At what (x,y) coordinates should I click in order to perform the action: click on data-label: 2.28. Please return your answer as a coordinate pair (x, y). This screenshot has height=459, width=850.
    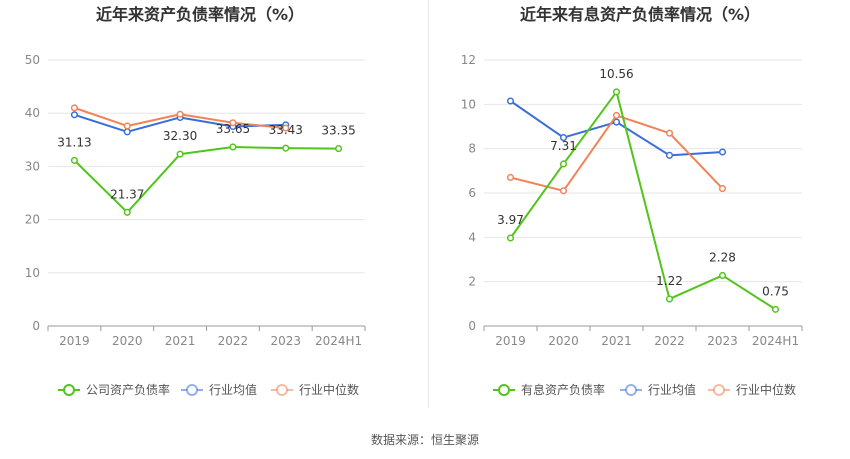
    Looking at the image, I should click on (722, 257).